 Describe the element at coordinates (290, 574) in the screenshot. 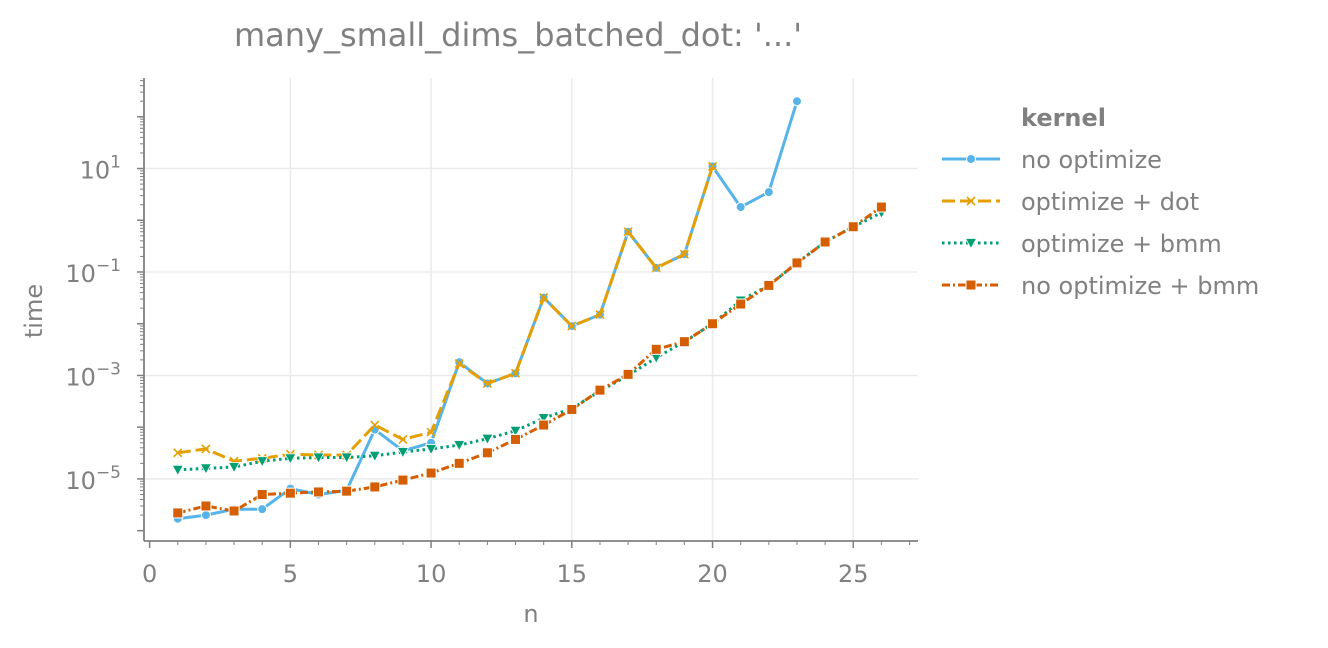

I see `x-tick-label: 5` at that location.